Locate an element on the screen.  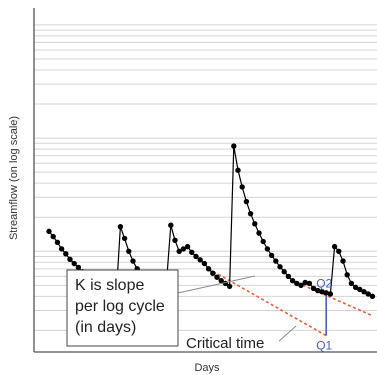
k-callout-line-2: per log cycle is located at coordinates (120, 306).